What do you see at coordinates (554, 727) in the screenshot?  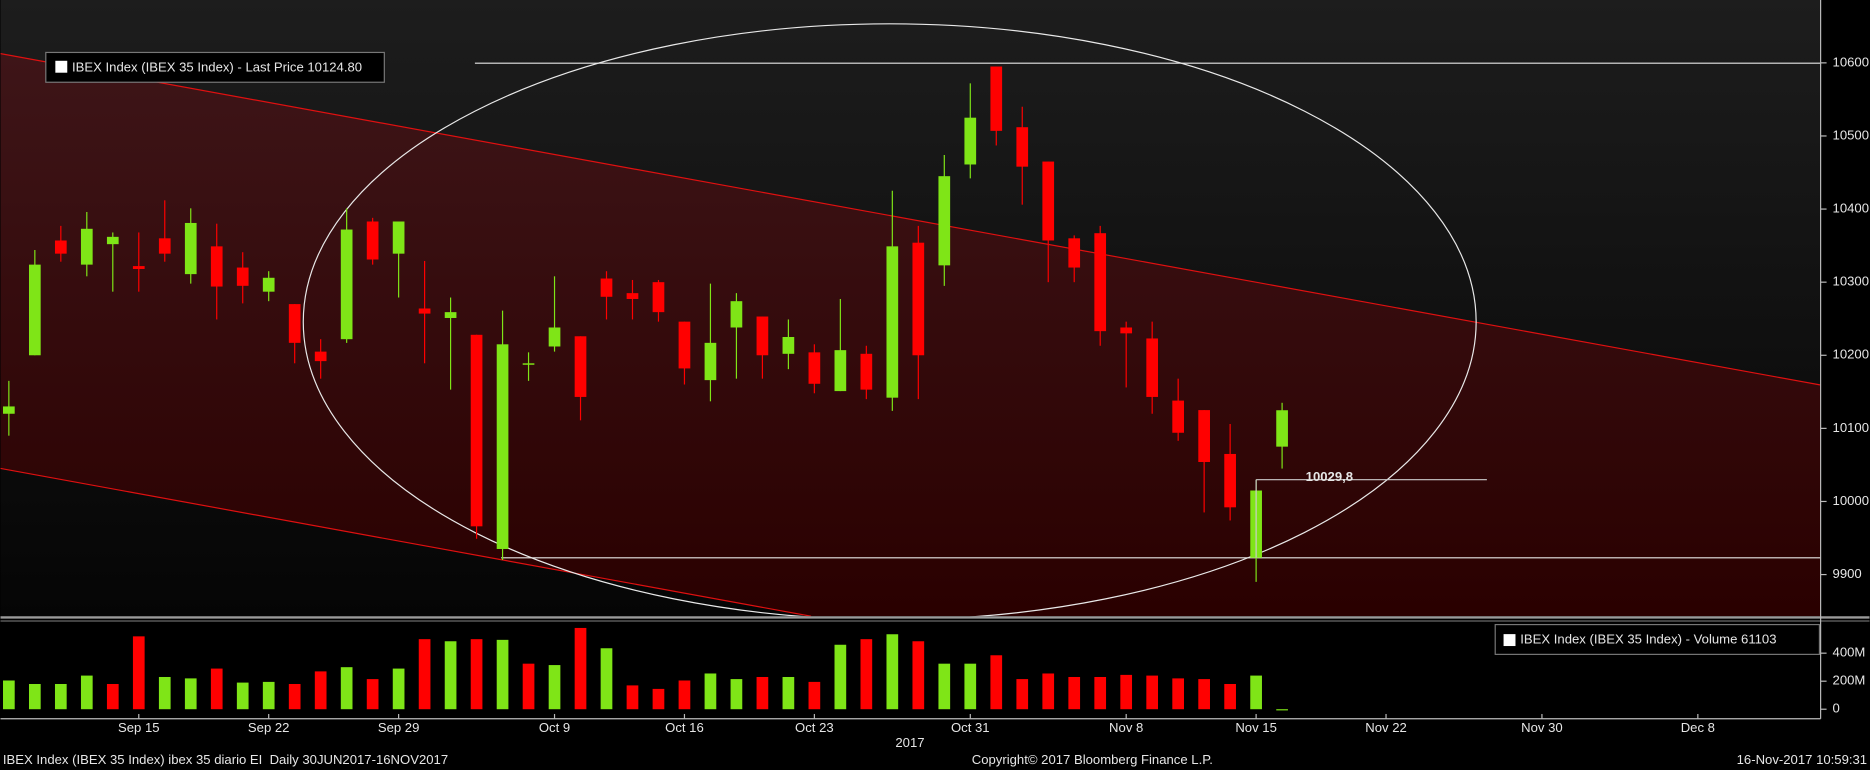 I see `x-tick-label: Oct 9` at bounding box center [554, 727].